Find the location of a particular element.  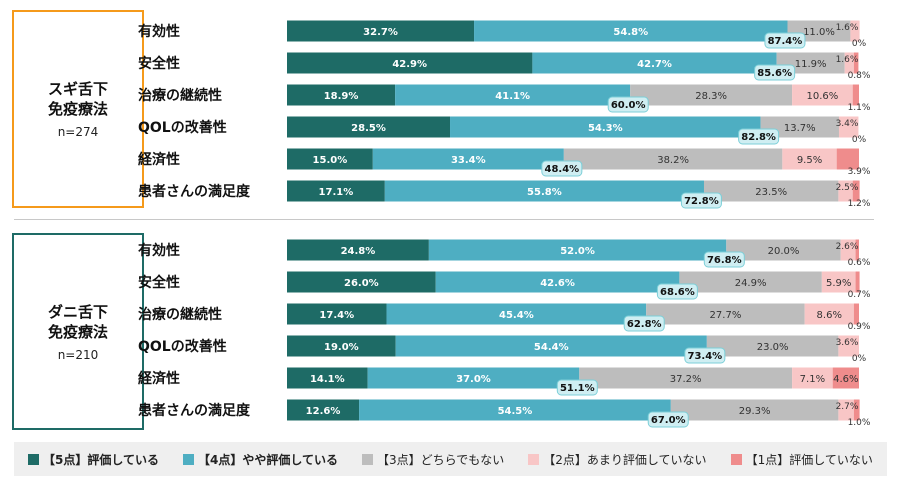

legend-label: 【1点】評価していない is located at coordinates (809, 459).